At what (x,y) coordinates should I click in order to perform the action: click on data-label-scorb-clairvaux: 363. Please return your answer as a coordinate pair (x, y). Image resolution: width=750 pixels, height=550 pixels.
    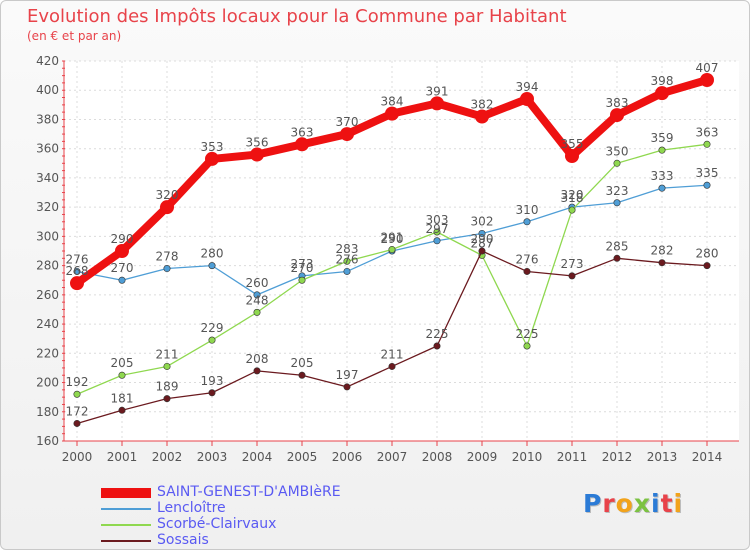
    Looking at the image, I should click on (707, 132).